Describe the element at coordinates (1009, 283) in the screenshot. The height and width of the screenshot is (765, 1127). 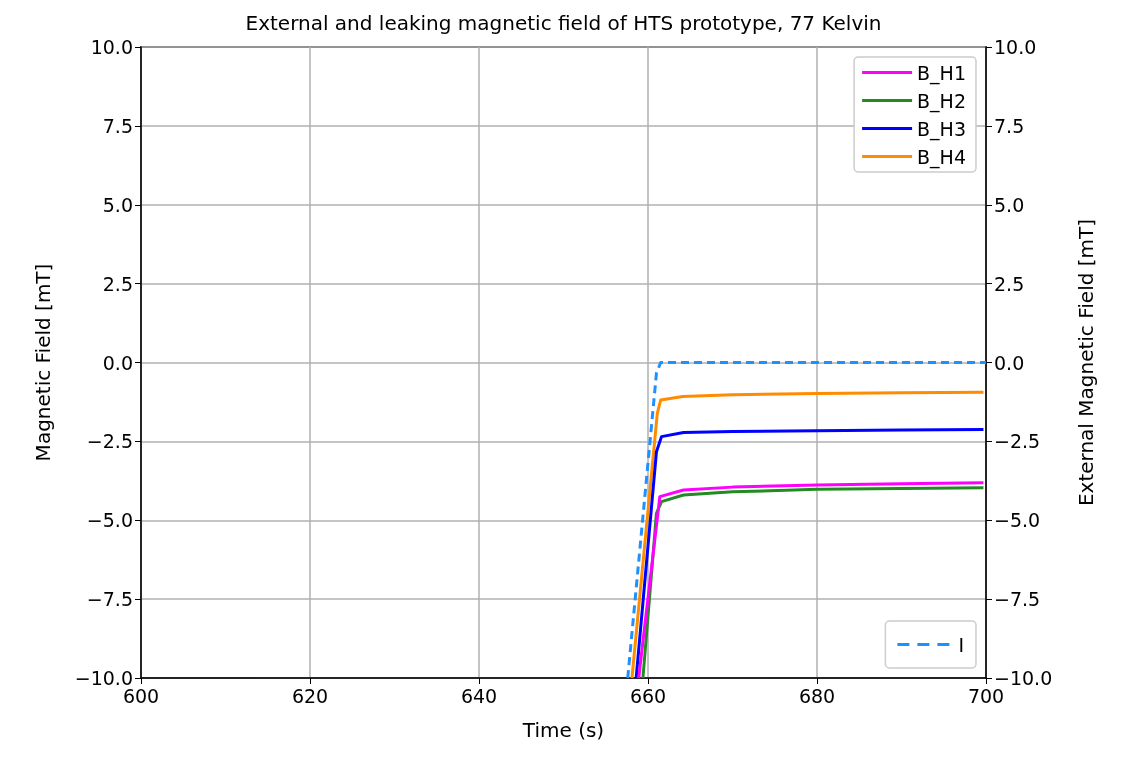
I see `y2-tick-label: 2.5` at that location.